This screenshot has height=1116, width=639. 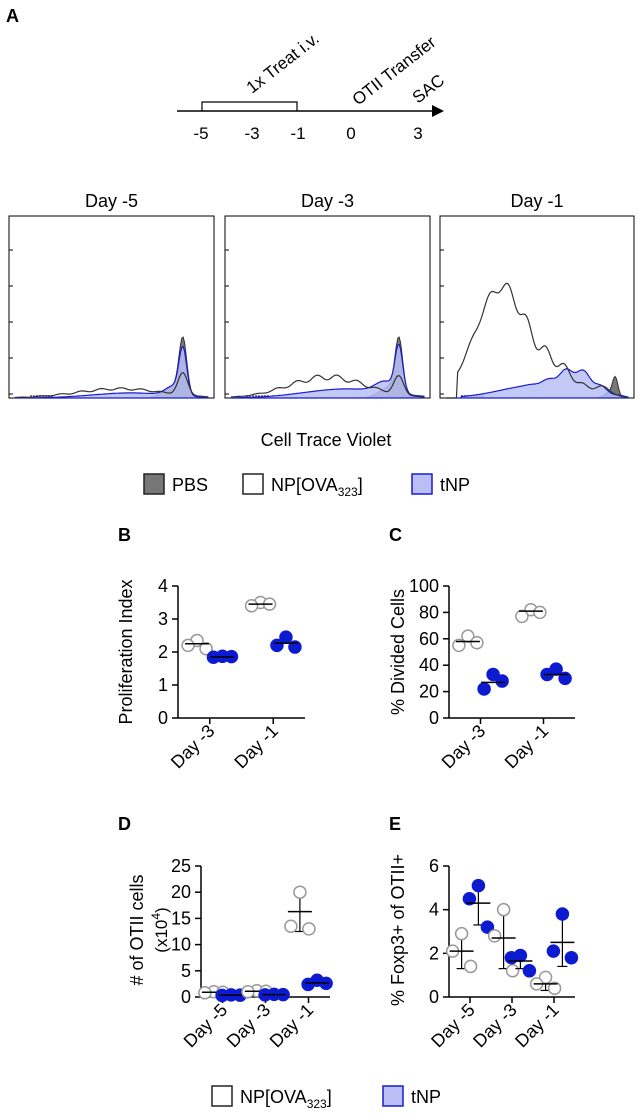 I want to click on timeline-tick: -3, so click(x=251, y=133).